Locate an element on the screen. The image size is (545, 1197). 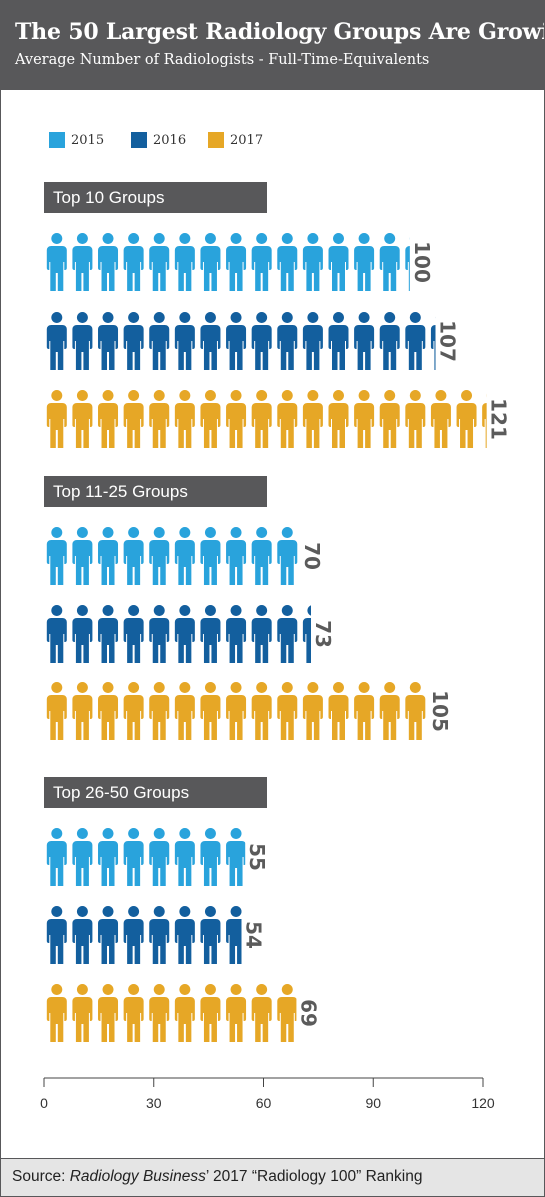
value-label-2015-2: 55 is located at coordinates (257, 857).